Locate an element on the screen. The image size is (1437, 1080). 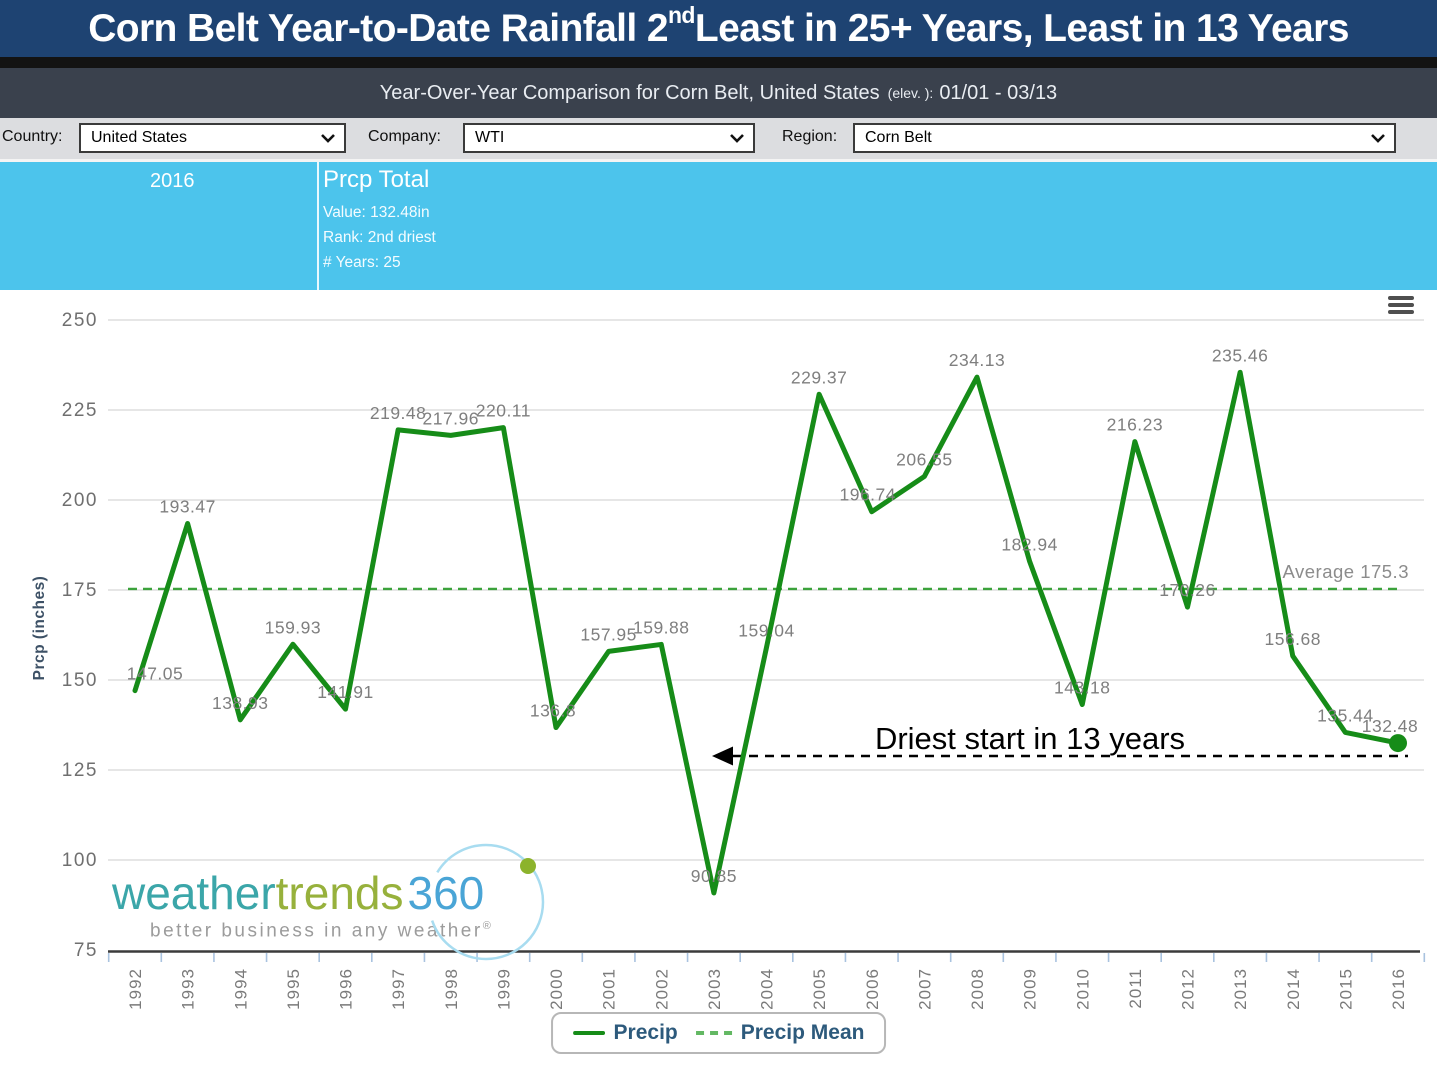
y-tick-label: 250 is located at coordinates (80, 320).